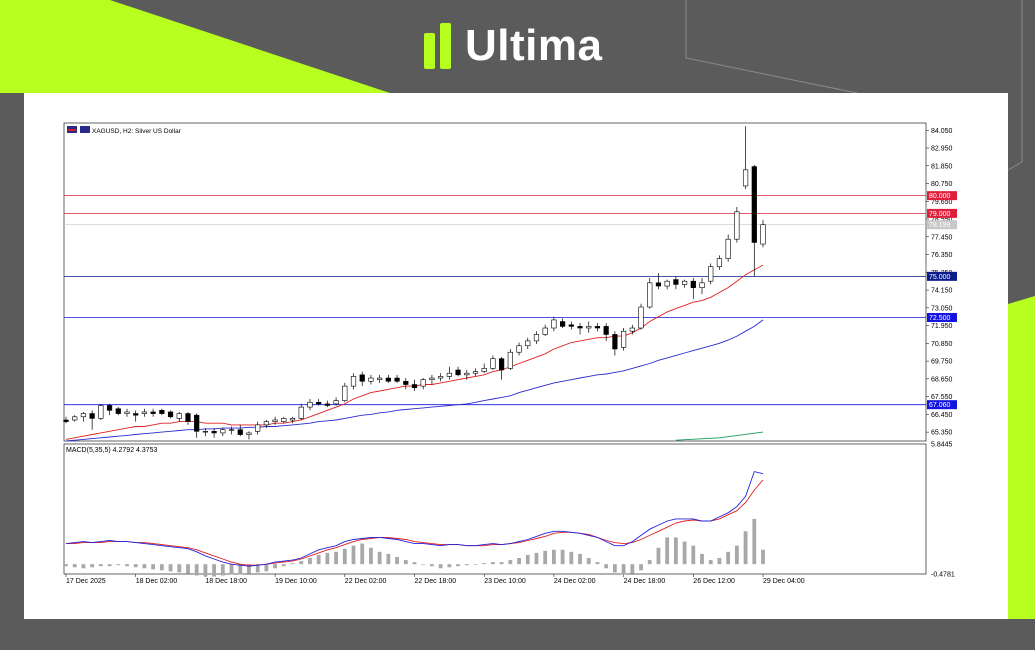 This screenshot has width=1035, height=650. What do you see at coordinates (784, 581) in the screenshot?
I see `x-tick-label: 29 Dec 04:00` at bounding box center [784, 581].